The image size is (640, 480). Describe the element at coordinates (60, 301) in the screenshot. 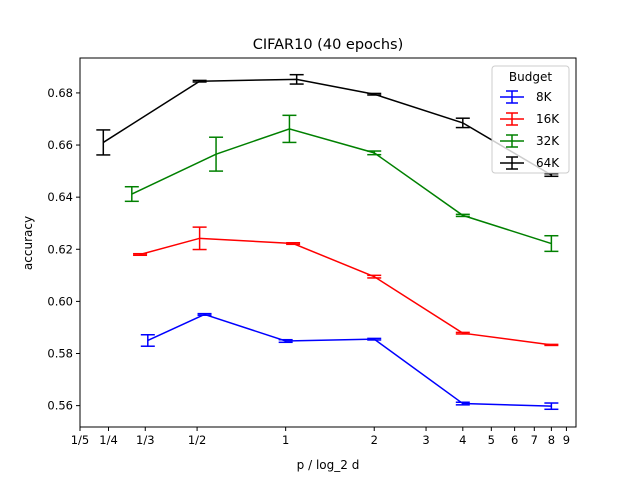

I see `y-tick-label: 0.60` at that location.